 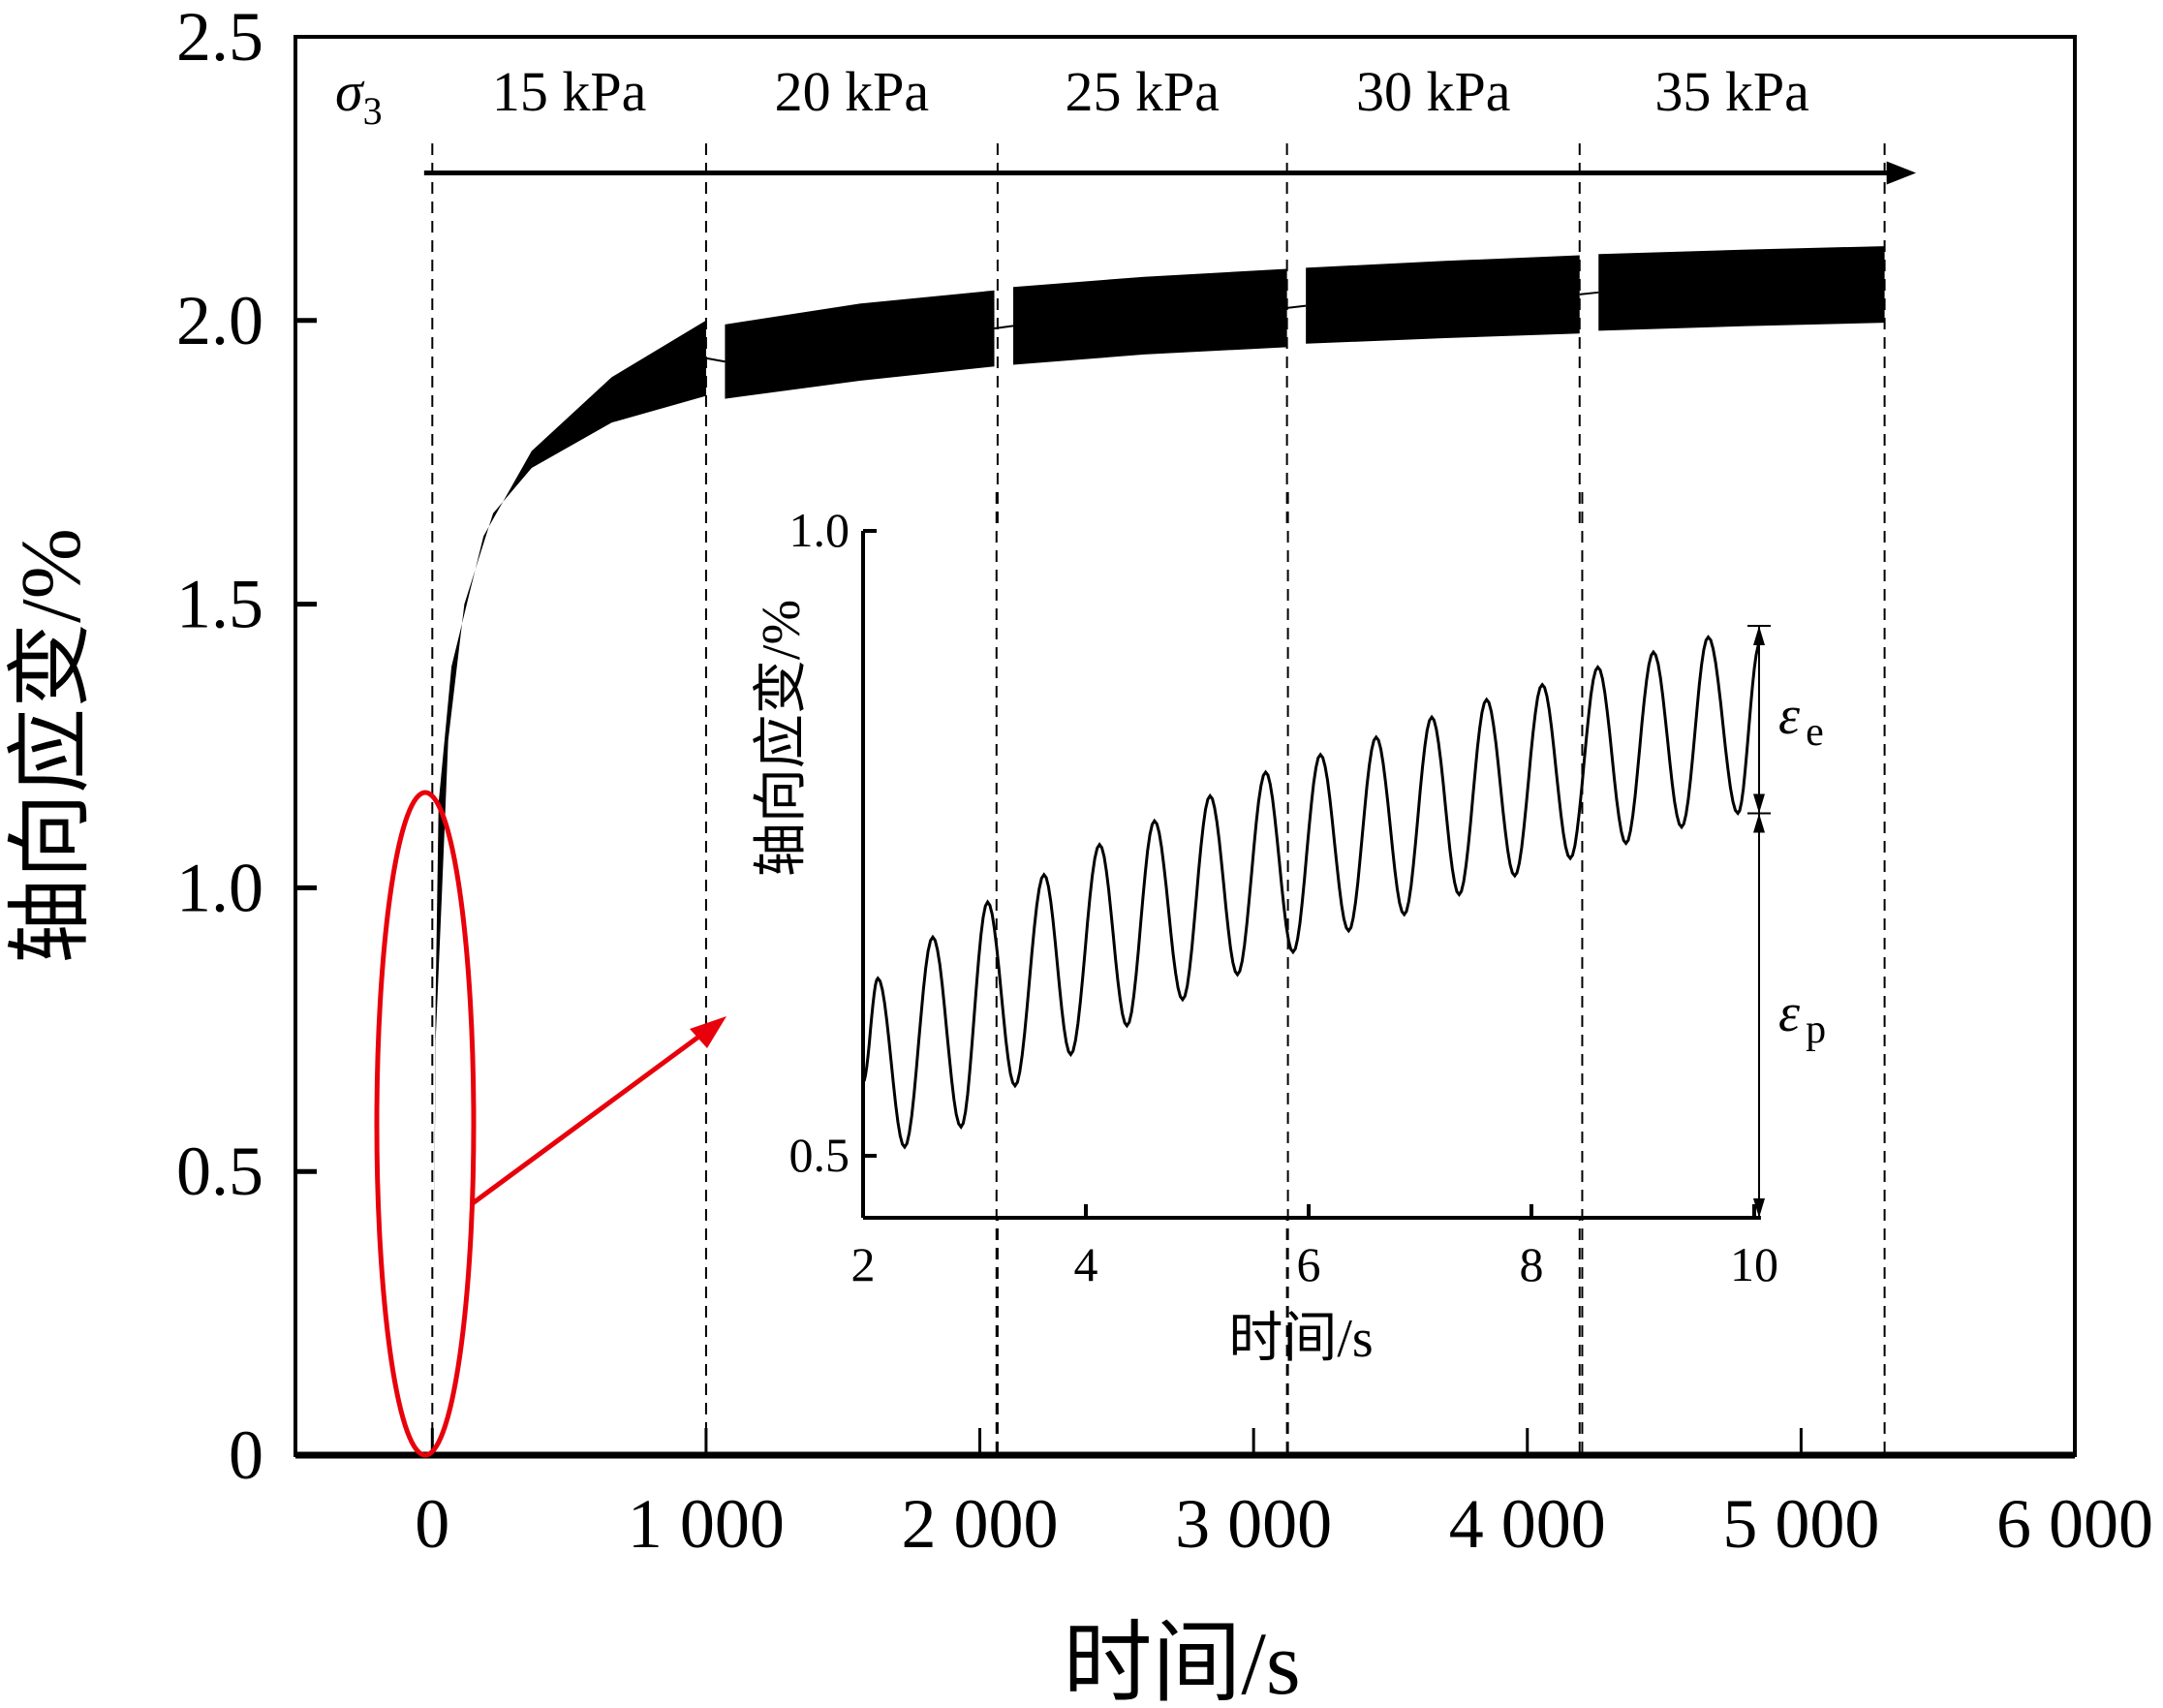 I want to click on main-y-axis-label: 轴向应变/%, so click(x=52, y=746).